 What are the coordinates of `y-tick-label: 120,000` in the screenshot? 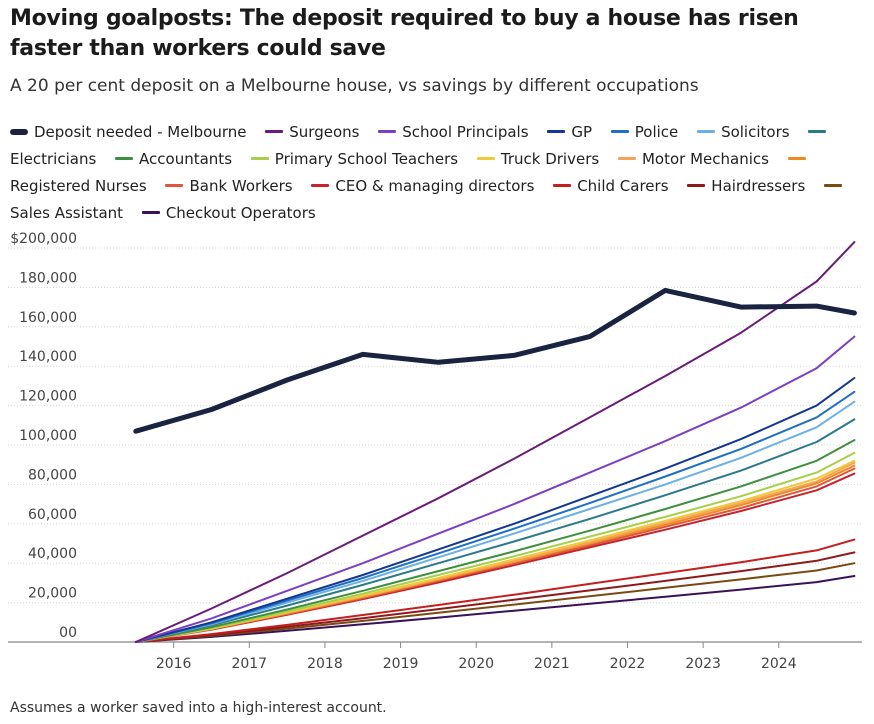 It's located at (48, 397).